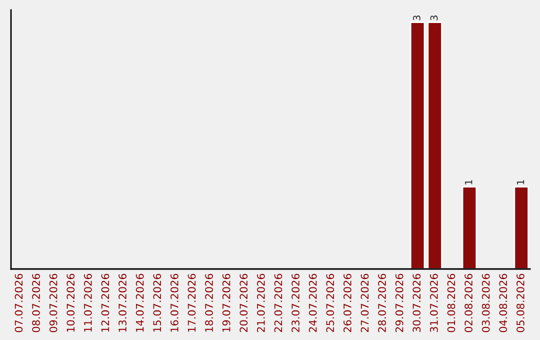  What do you see at coordinates (416, 303) in the screenshot?
I see `x-tick-label: 30.07.2026` at bounding box center [416, 303].